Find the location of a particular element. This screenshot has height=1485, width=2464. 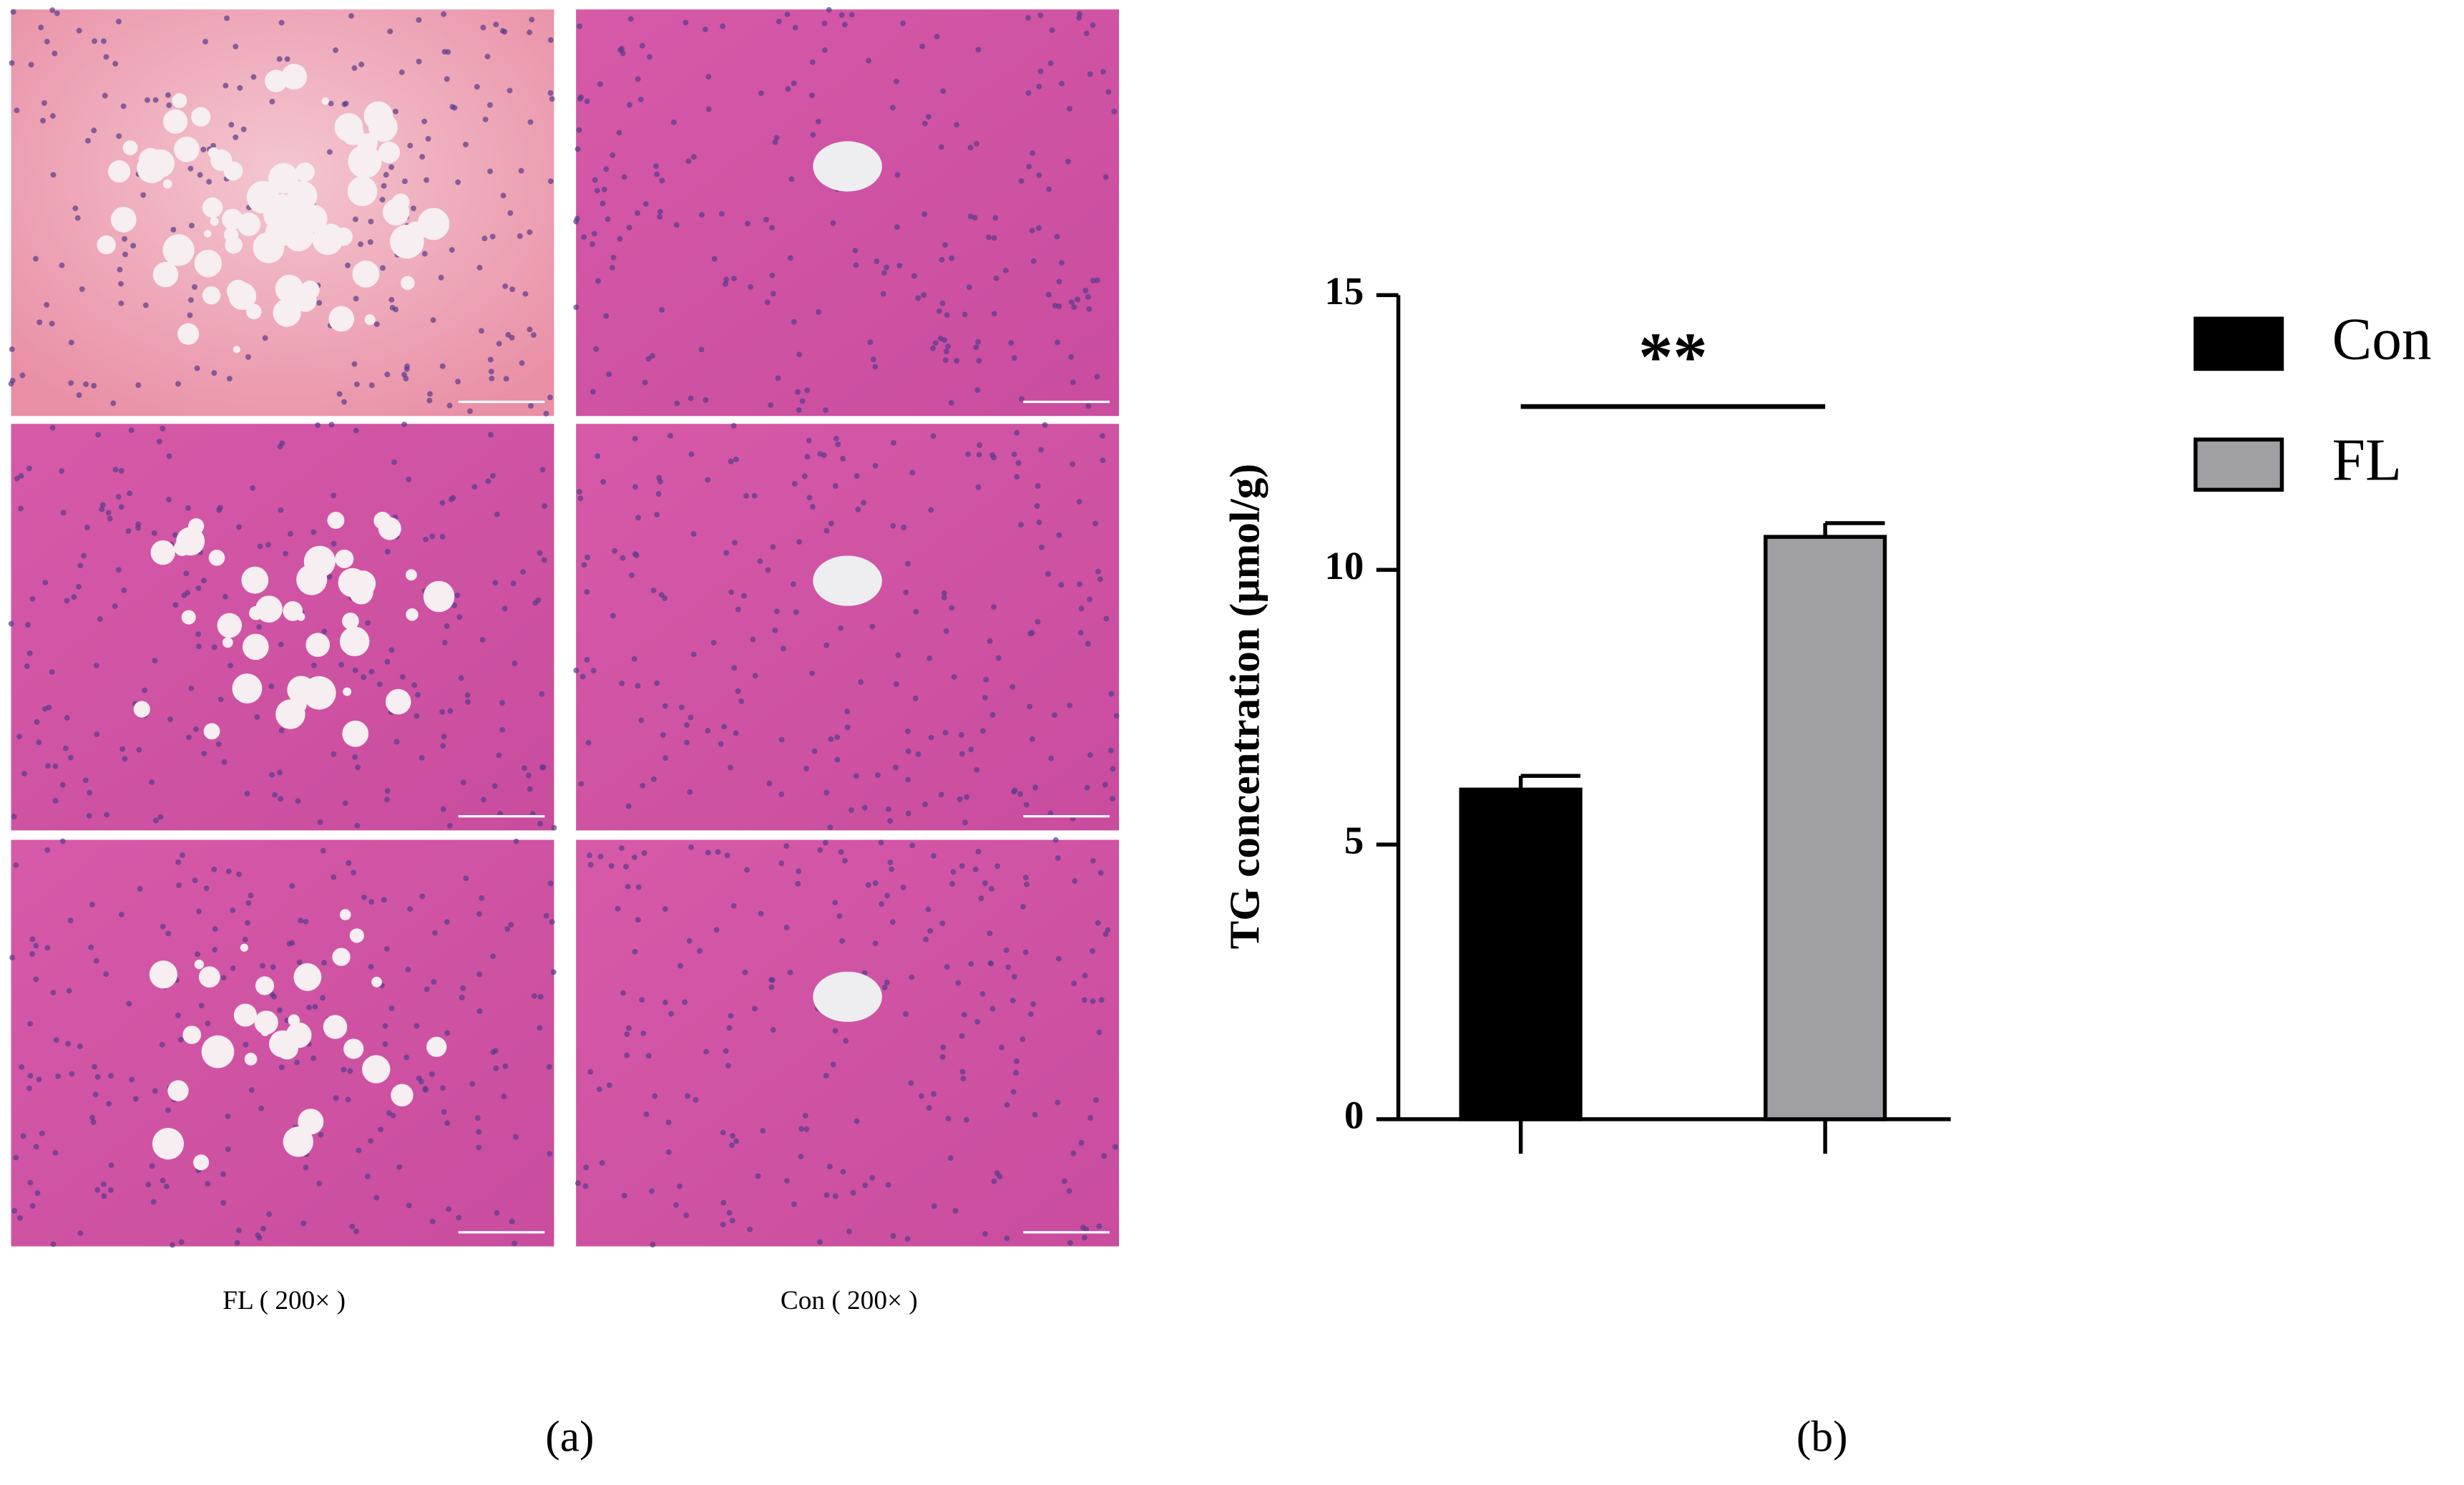

micrograph is located at coordinates (847, 1042).